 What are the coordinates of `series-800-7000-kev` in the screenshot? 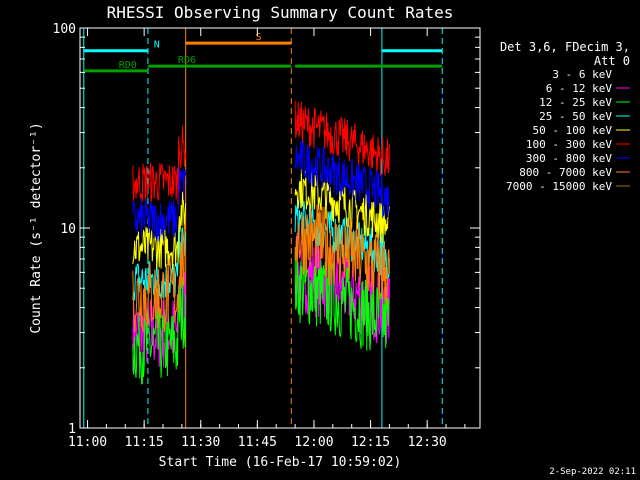 It's located at (261, 268).